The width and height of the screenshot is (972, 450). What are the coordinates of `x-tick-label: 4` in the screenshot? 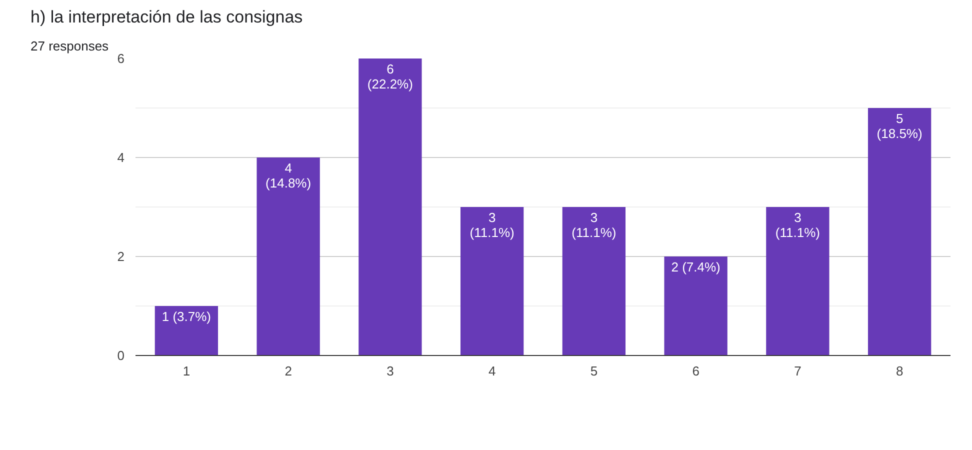 It's located at (492, 371).